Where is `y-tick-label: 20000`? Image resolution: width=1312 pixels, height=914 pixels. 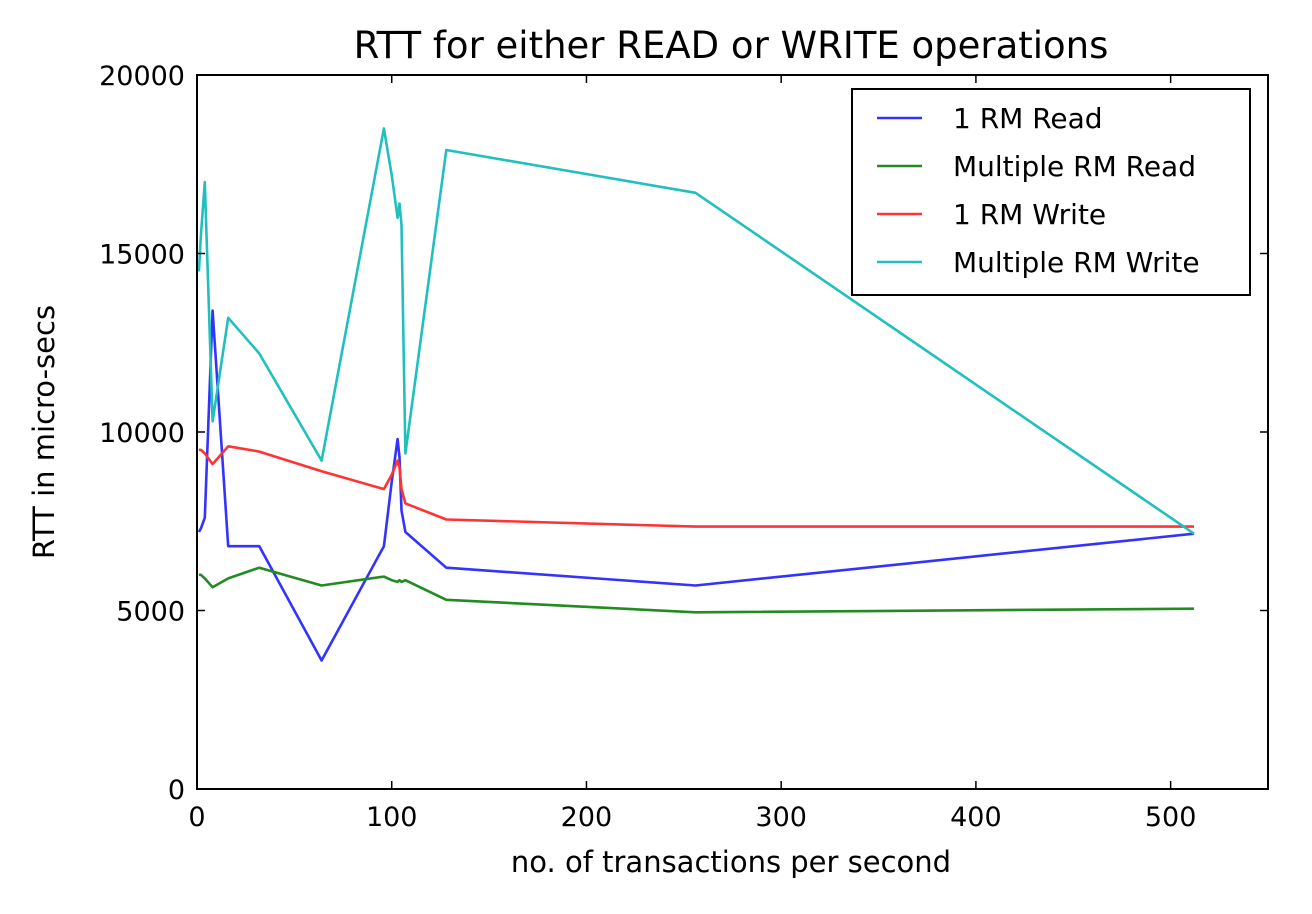 y-tick-label: 20000 is located at coordinates (142, 76).